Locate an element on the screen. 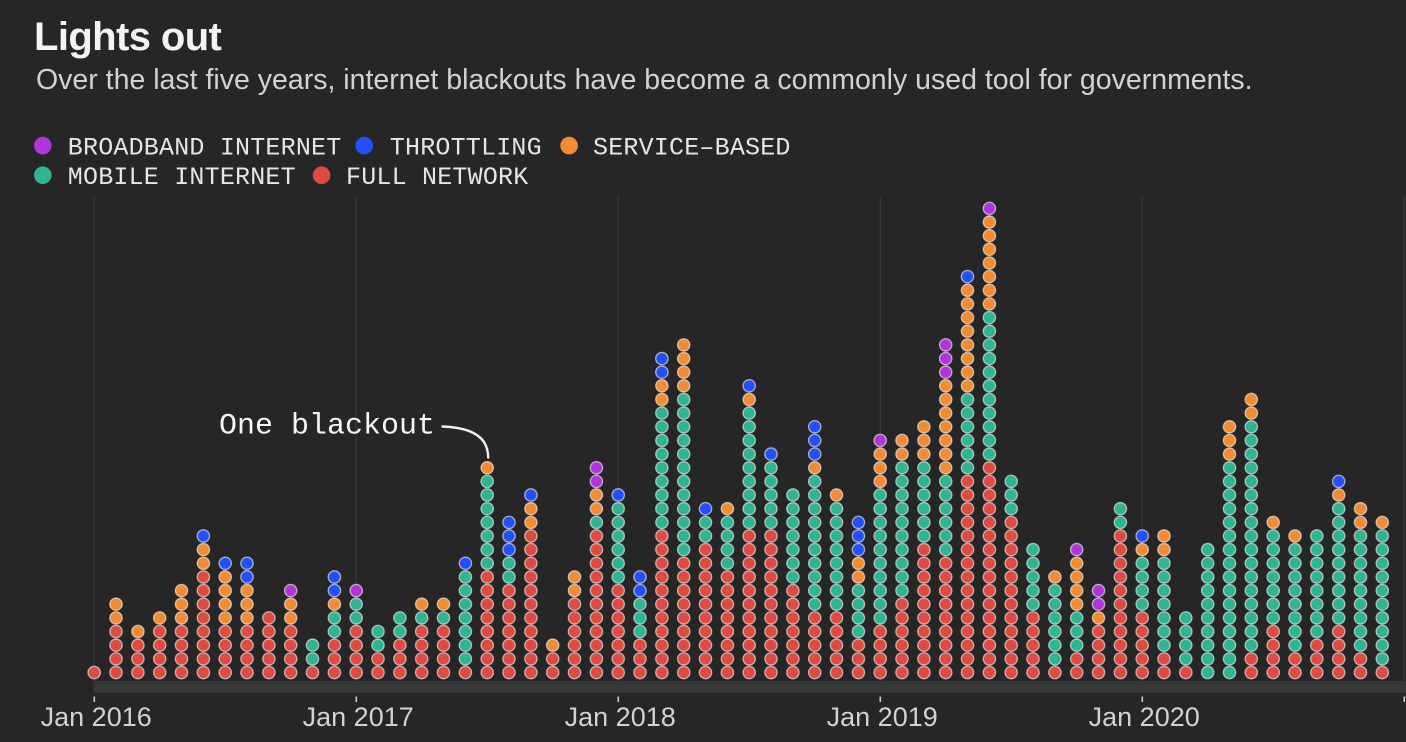 The height and width of the screenshot is (742, 1406). svg-text: Lights out is located at coordinates (128, 37).